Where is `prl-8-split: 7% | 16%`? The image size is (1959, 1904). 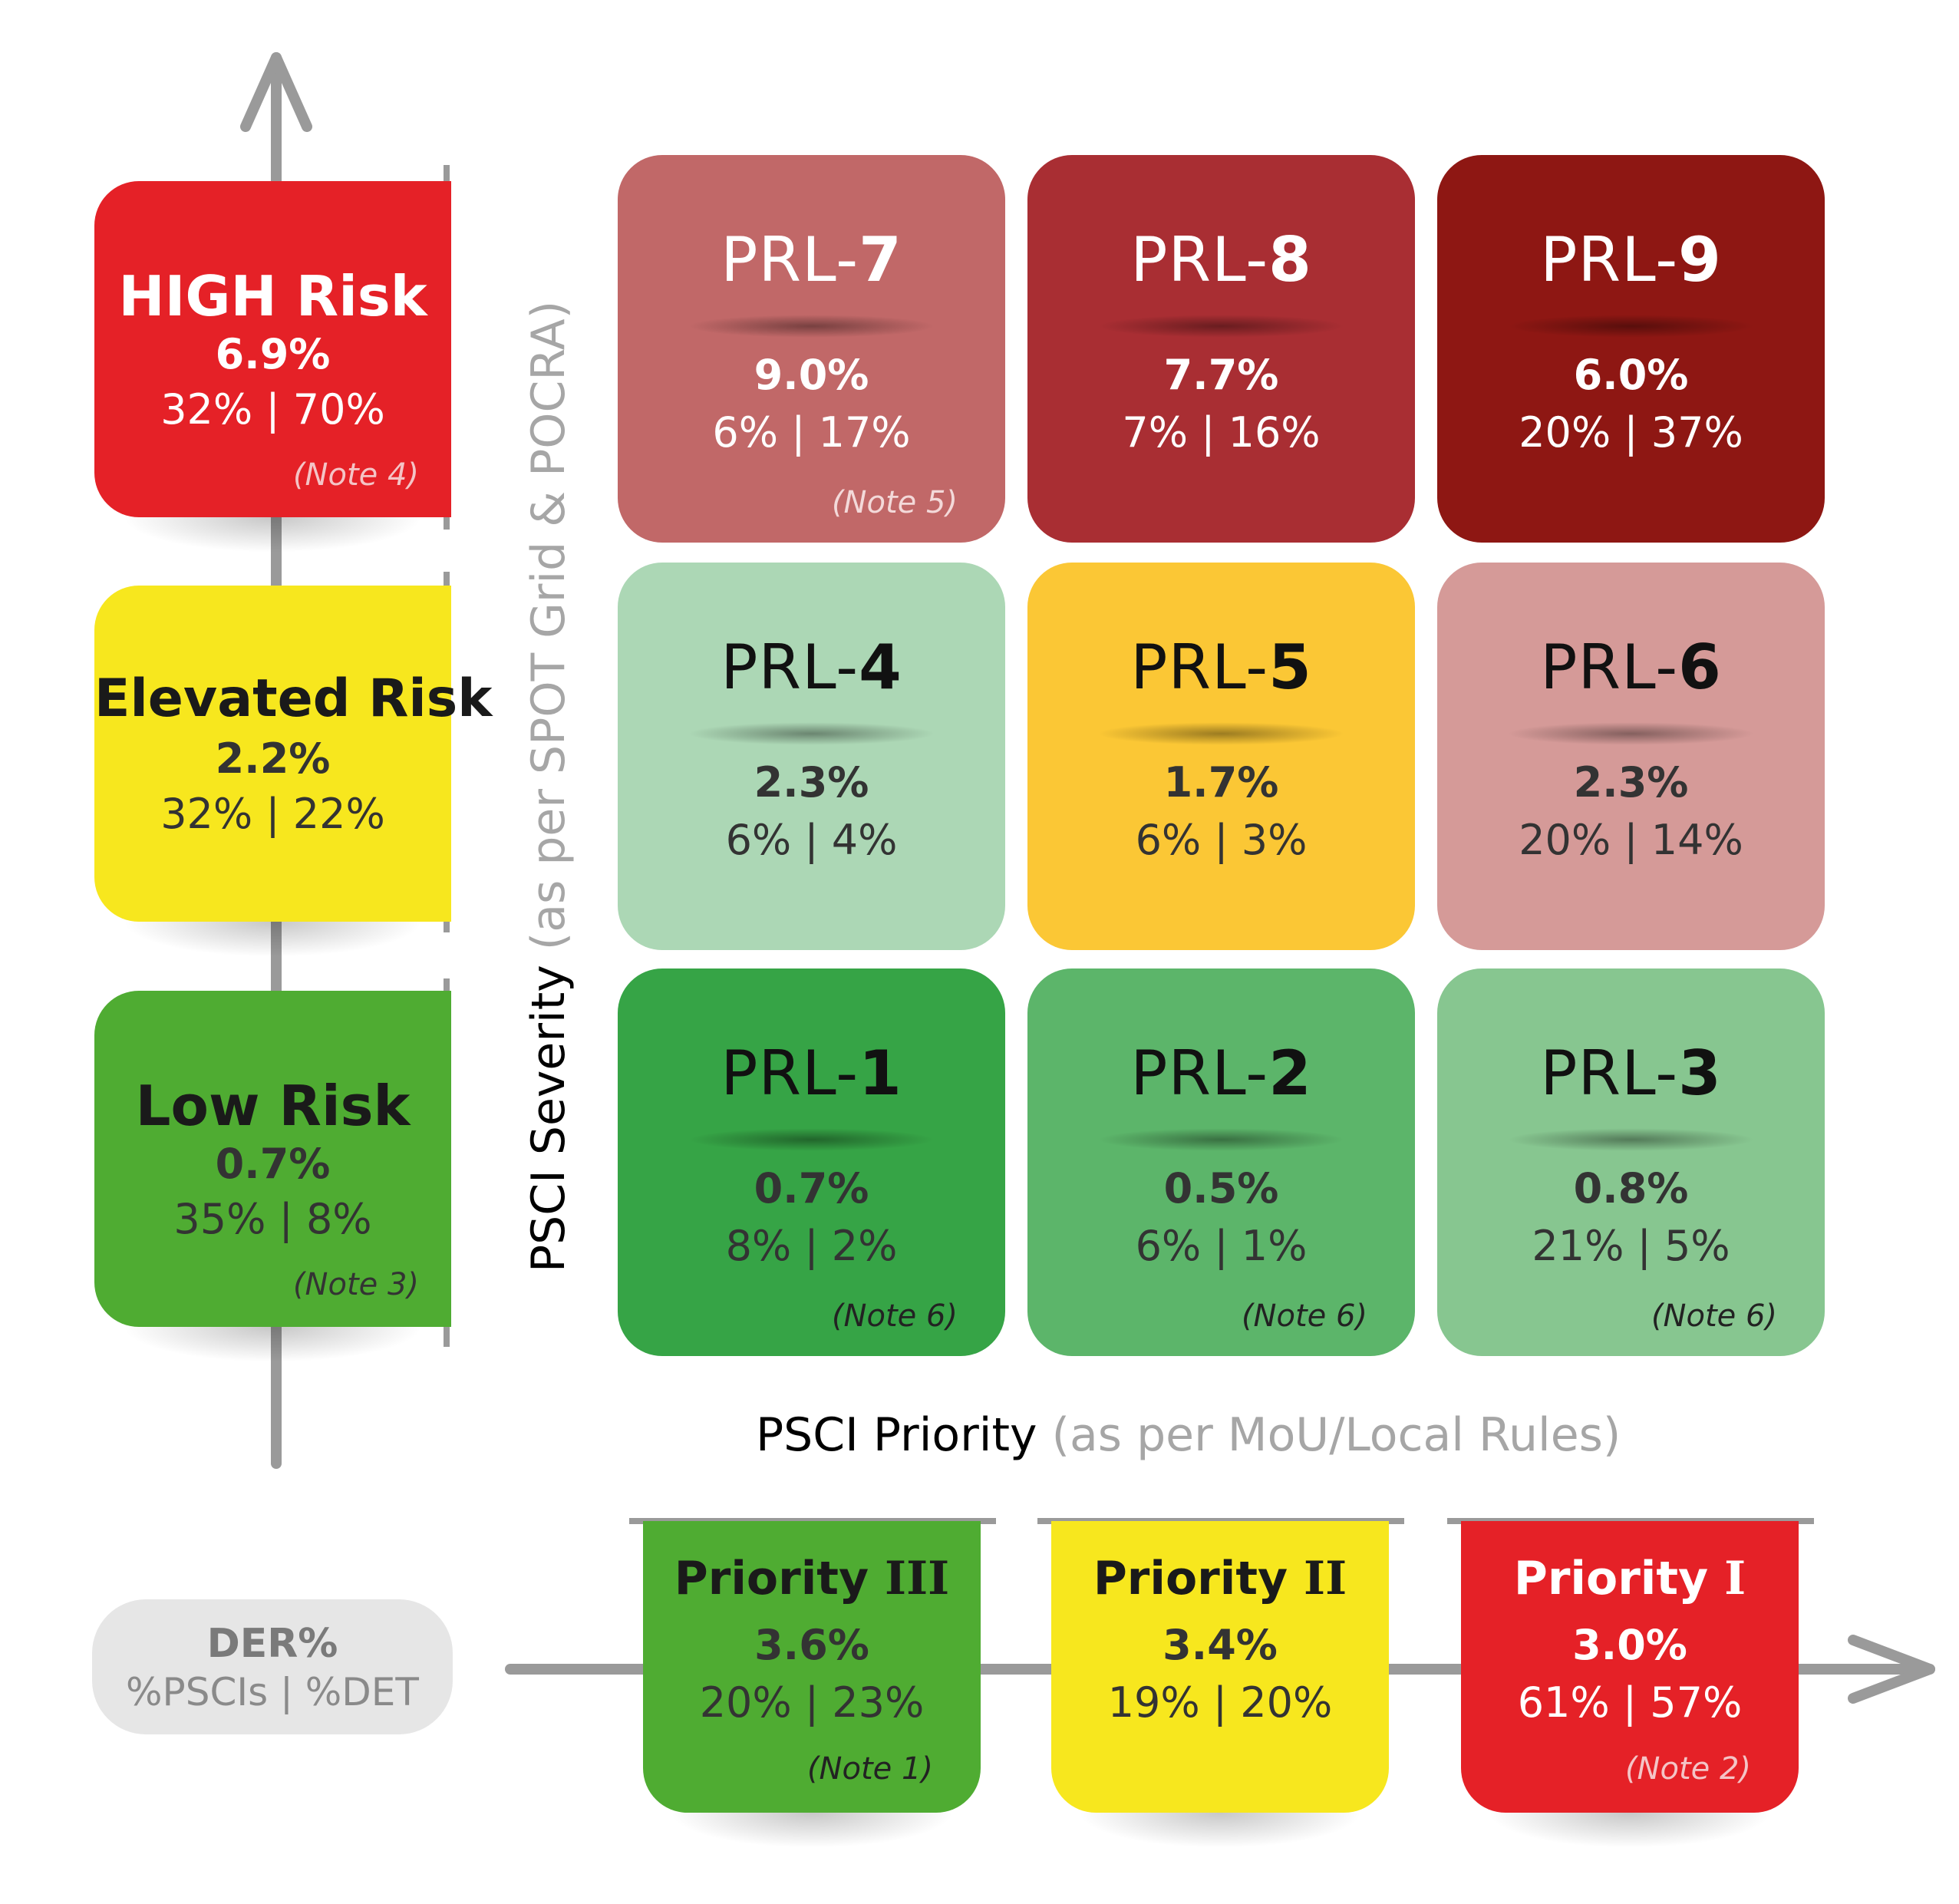
prl-8-split: 7% | 16% is located at coordinates (1221, 433).